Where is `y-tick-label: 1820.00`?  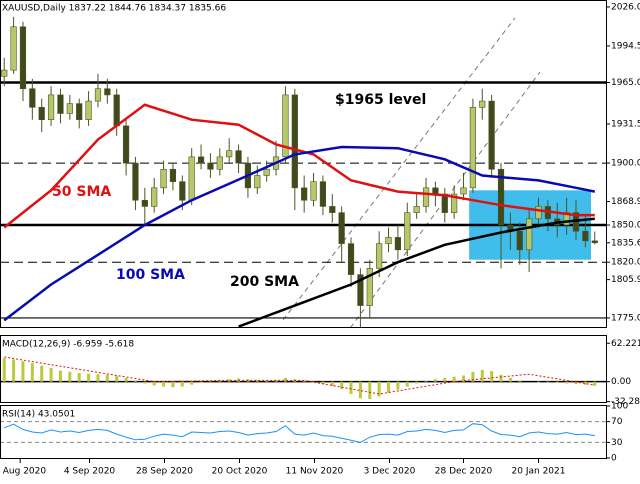 y-tick-label: 1820.00 is located at coordinates (625, 263).